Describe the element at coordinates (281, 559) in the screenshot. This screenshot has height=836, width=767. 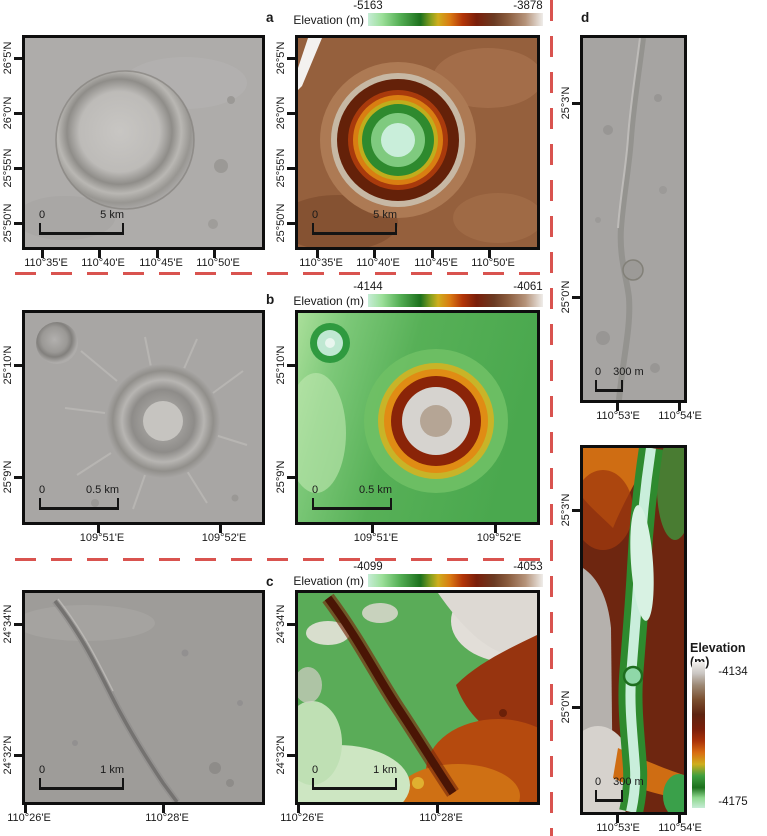
I see `separator-row2-row3` at that location.